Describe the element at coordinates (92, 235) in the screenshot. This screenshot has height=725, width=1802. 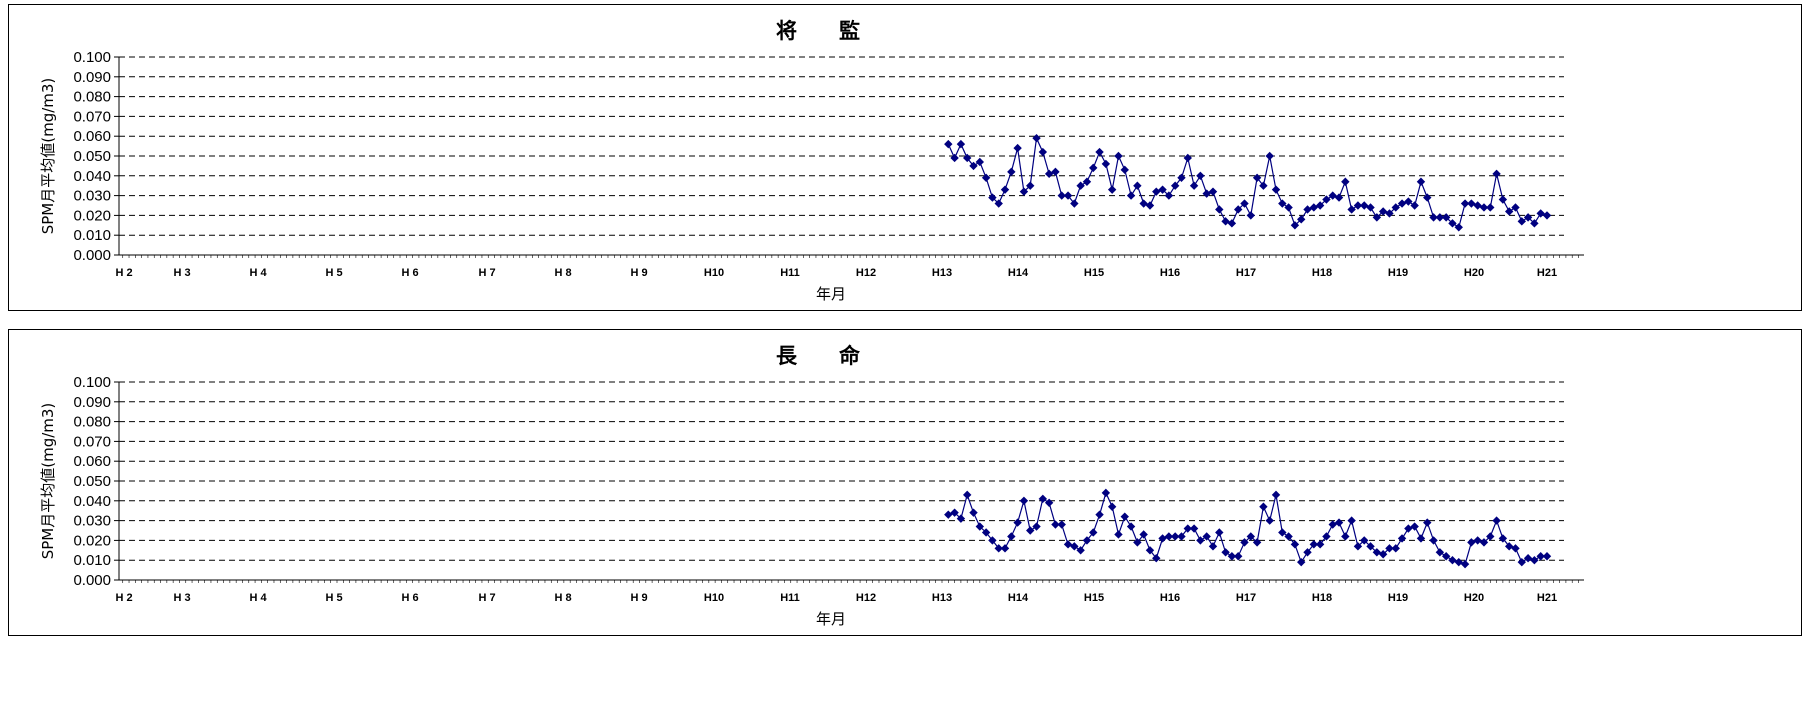
I see `y-tick-label: 0.010` at that location.